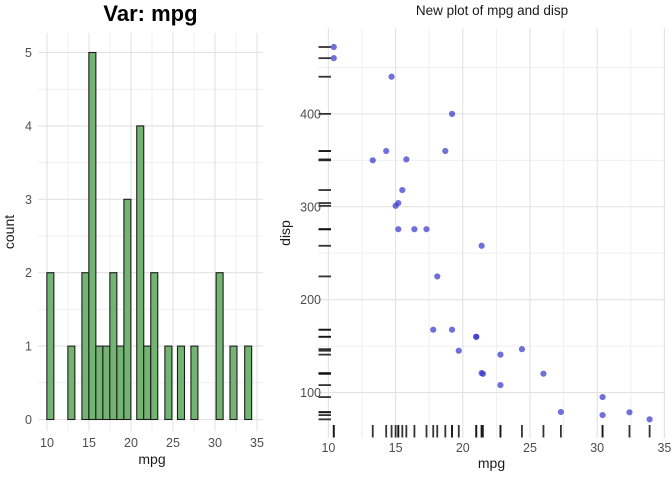  Describe the element at coordinates (28, 420) in the screenshot. I see `hist-y-tick-label: 0` at that location.